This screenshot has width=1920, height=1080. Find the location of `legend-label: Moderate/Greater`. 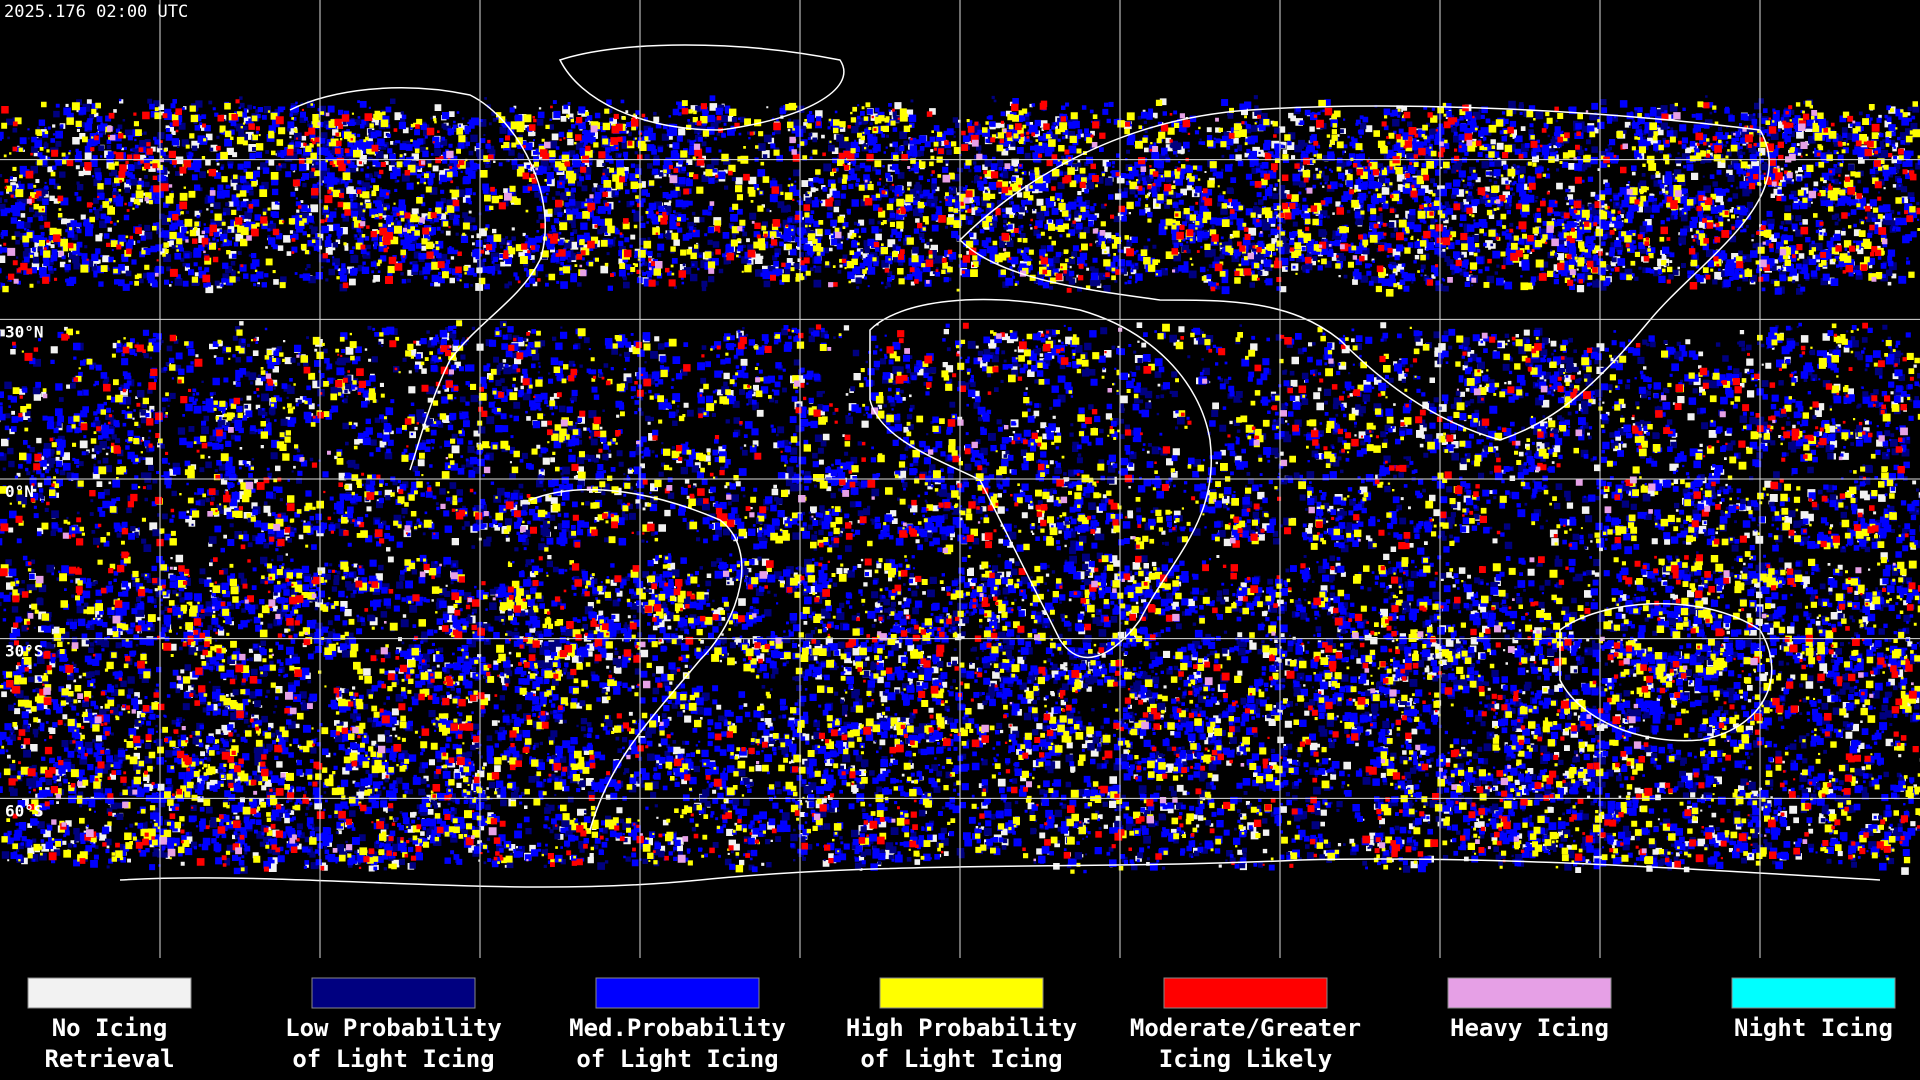

legend-label: Moderate/Greater is located at coordinates (1245, 1028).